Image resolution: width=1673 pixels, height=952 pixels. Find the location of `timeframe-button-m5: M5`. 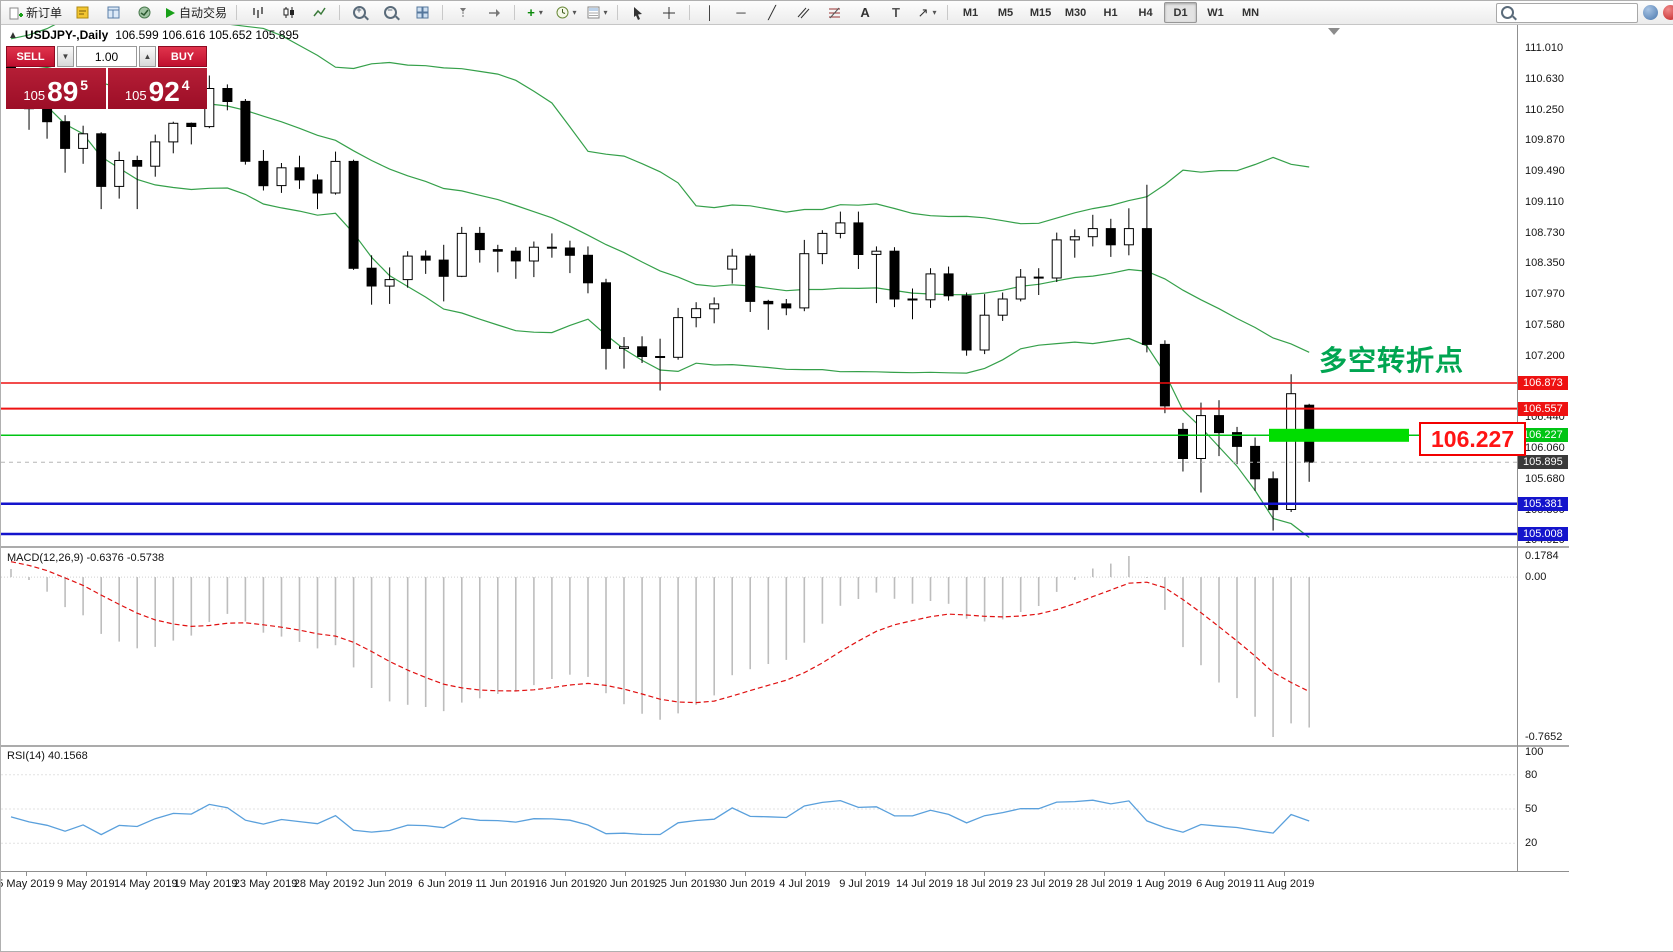

timeframe-button-m5: M5 is located at coordinates (1005, 12).